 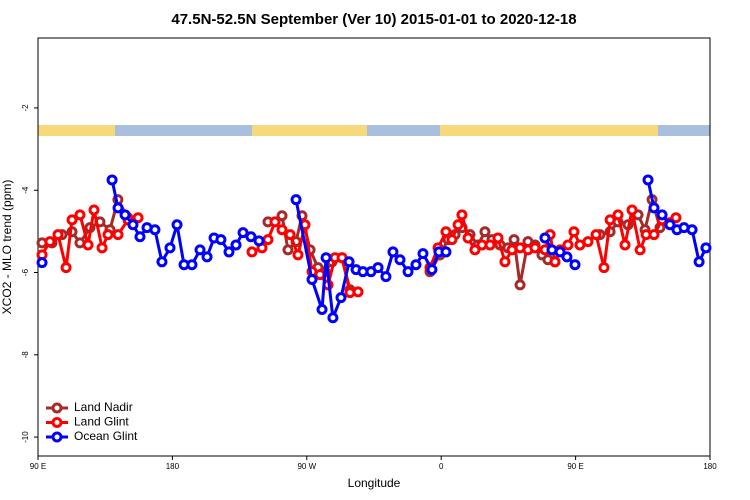 What do you see at coordinates (101, 422) in the screenshot?
I see `legend-label: Land Glint` at bounding box center [101, 422].